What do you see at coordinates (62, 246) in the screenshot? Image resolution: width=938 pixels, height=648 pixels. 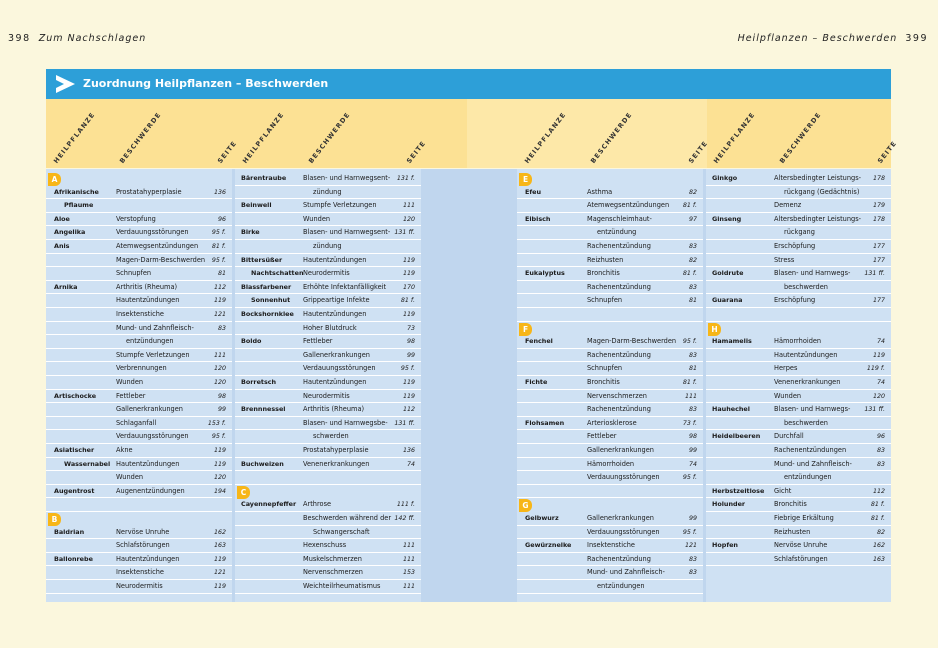 I see `plant-name: Anis` at bounding box center [62, 246].